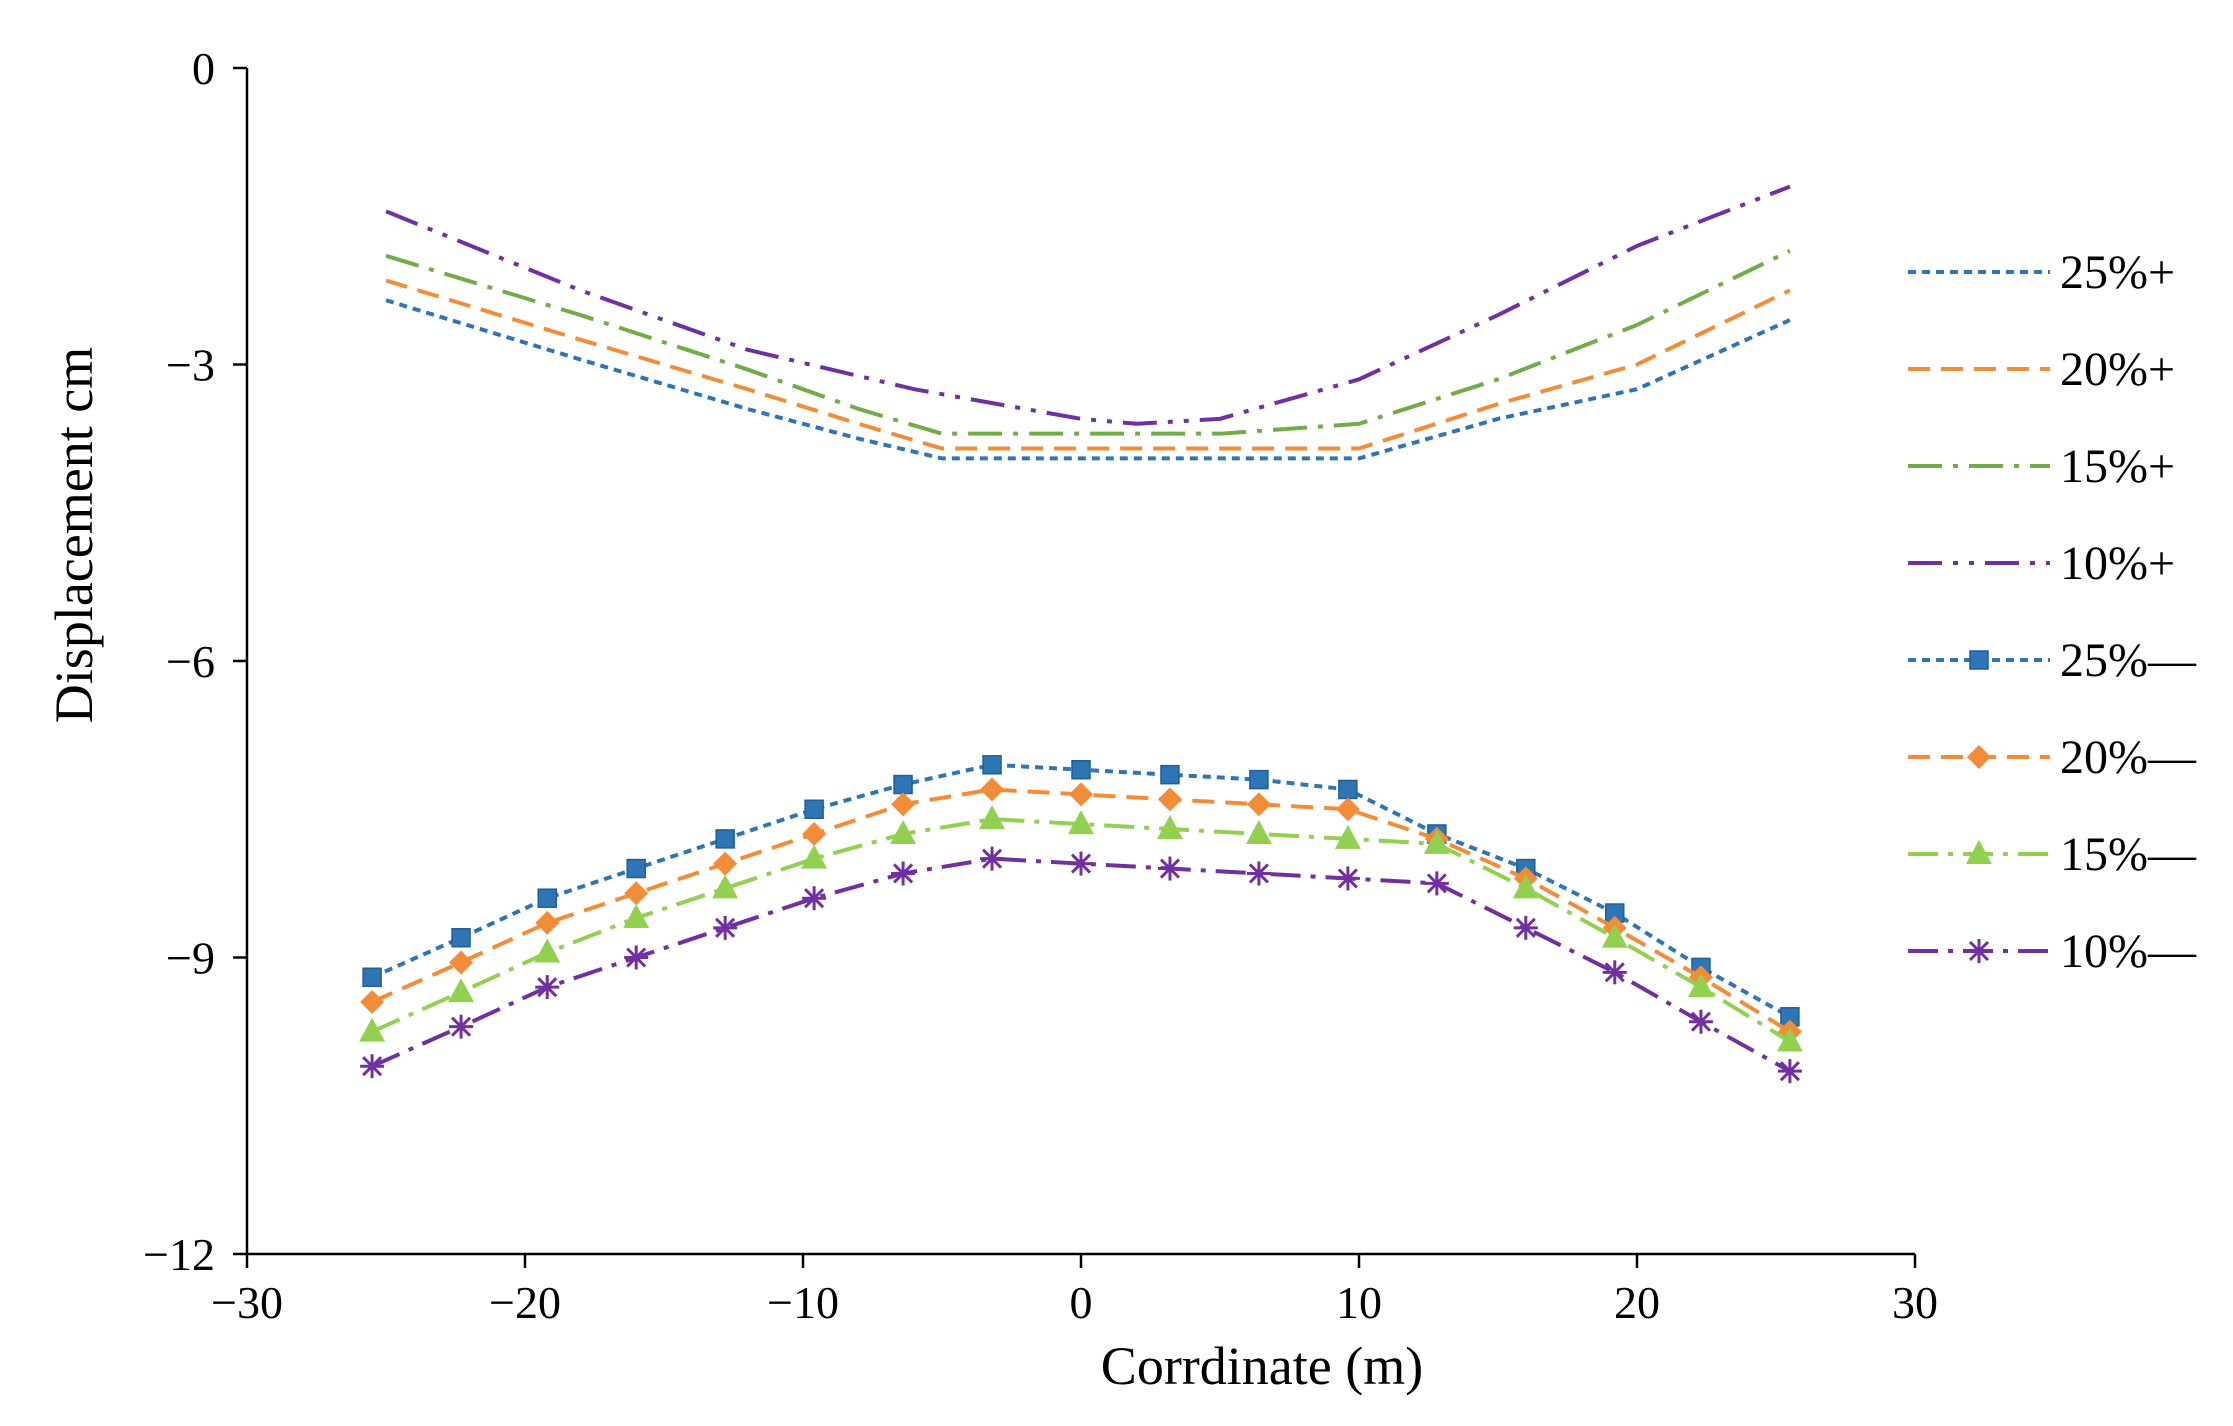 This screenshot has height=1426, width=2233. What do you see at coordinates (2128, 757) in the screenshot?
I see `legend-label: 20%—` at bounding box center [2128, 757].